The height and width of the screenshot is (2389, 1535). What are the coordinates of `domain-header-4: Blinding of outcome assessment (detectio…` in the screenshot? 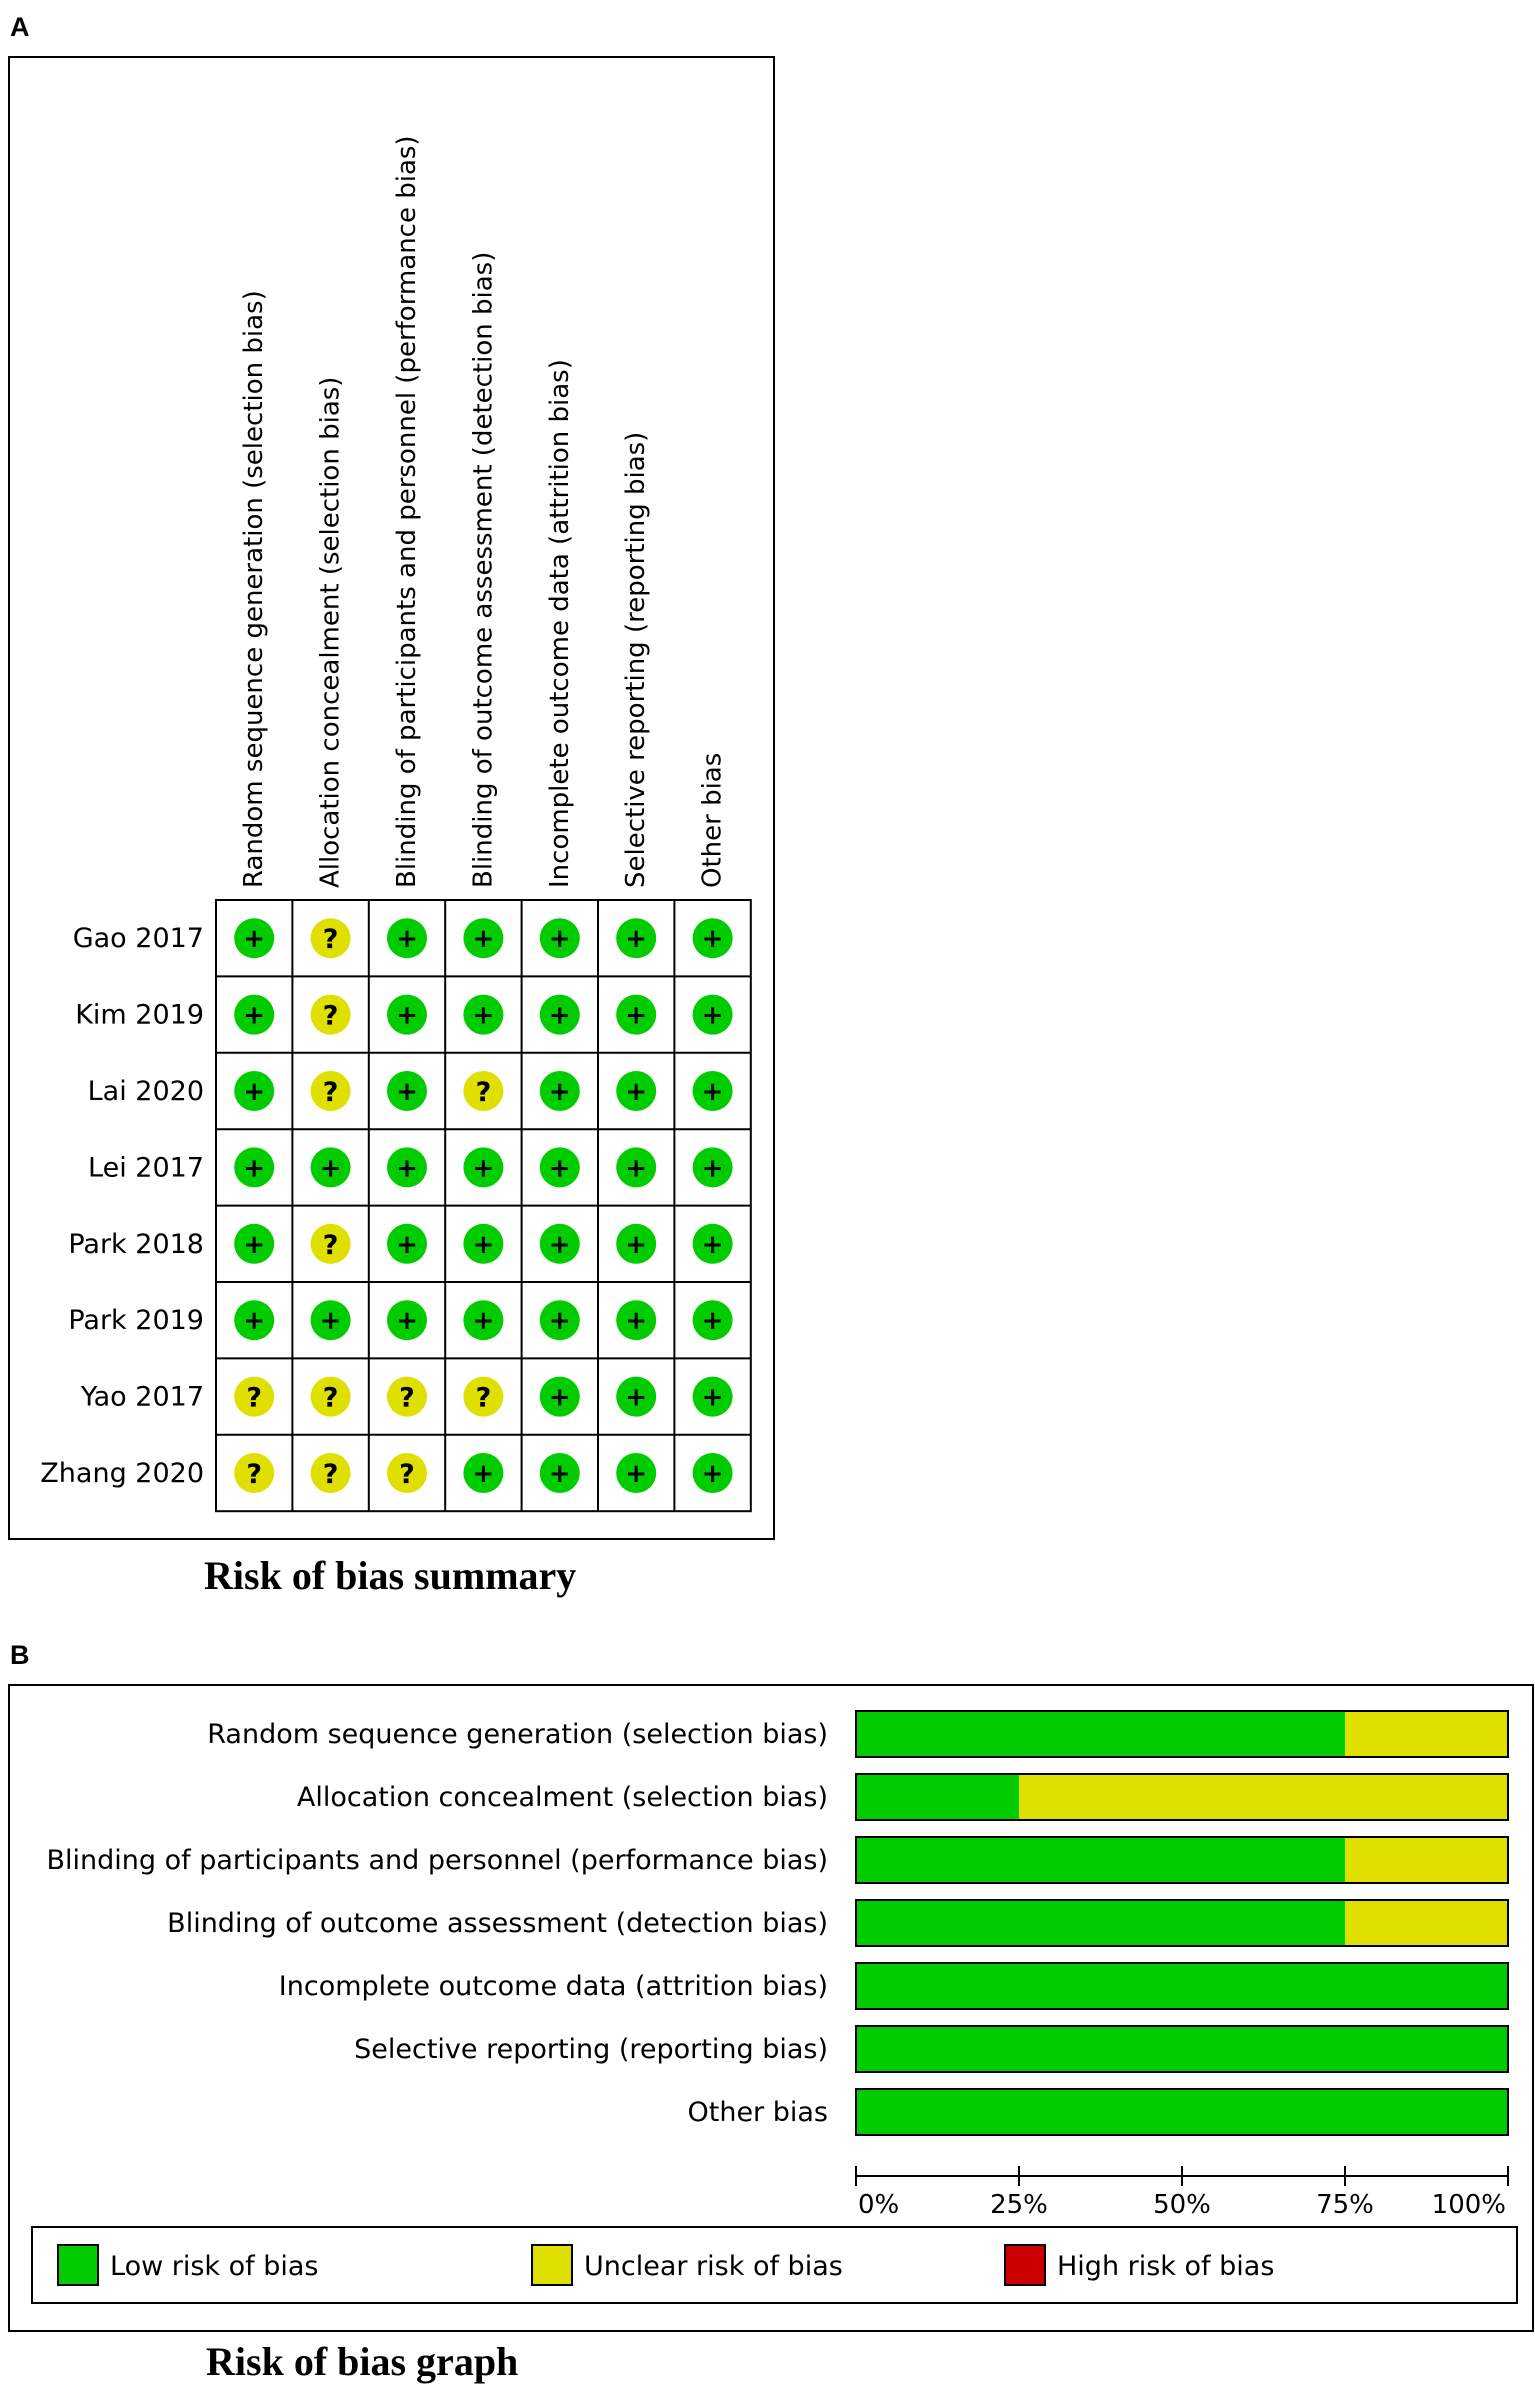 It's located at (483, 570).